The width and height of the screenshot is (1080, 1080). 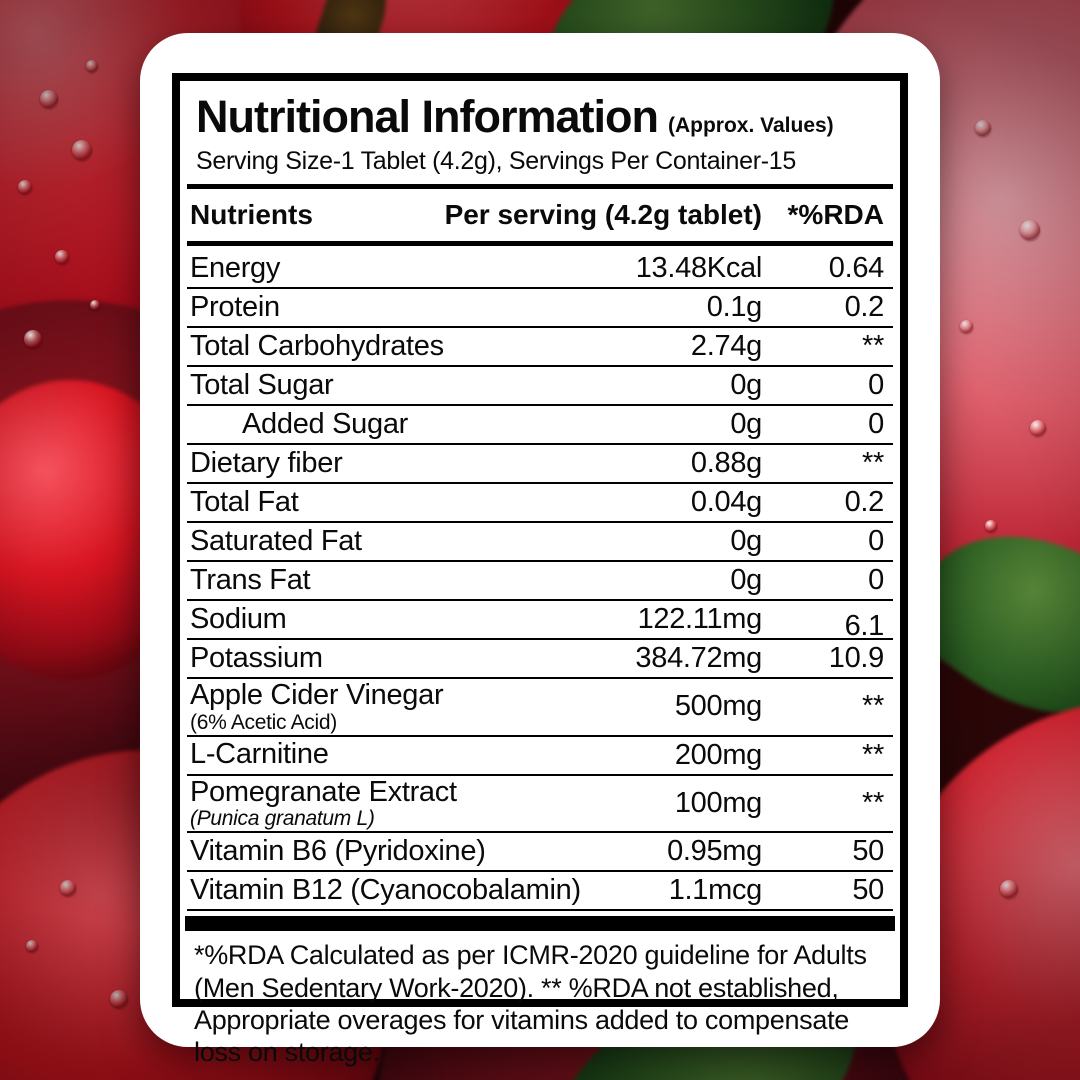 I want to click on nutrient-per-serving-value: 1.1mcg, so click(x=715, y=890).